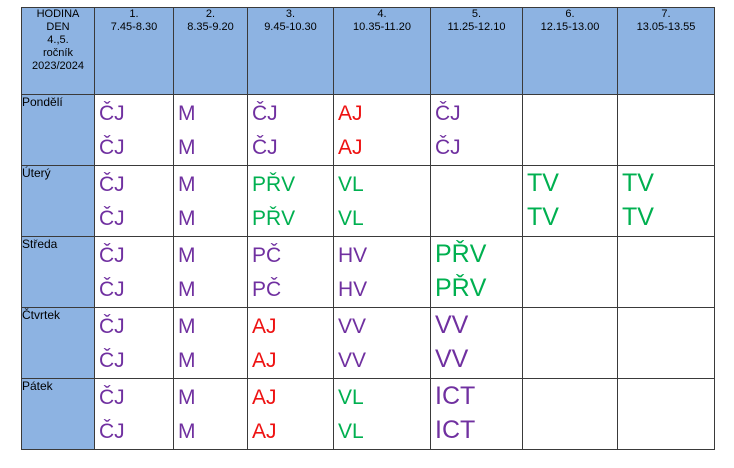  I want to click on period-number: 3., so click(290, 14).